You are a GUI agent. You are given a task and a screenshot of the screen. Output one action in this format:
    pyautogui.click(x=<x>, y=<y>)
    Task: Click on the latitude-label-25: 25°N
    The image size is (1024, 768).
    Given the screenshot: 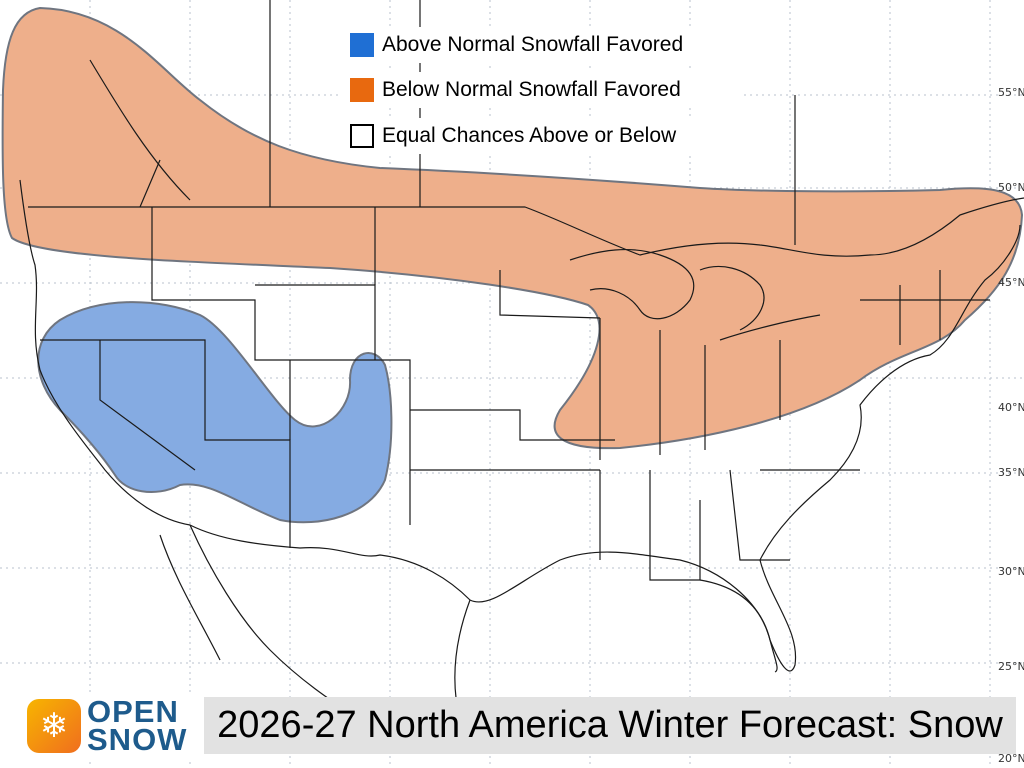 What is the action you would take?
    pyautogui.click(x=1011, y=666)
    